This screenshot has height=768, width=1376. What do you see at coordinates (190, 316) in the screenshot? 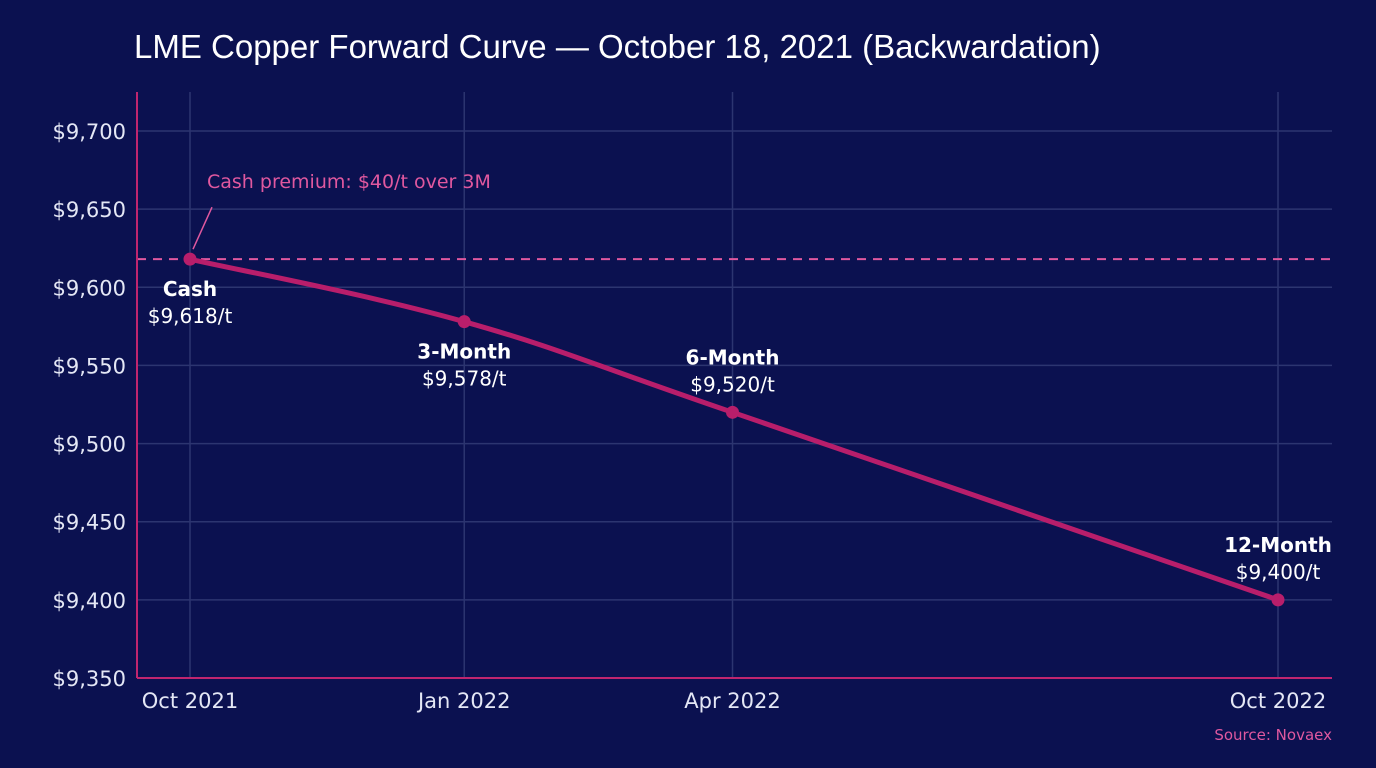
I see `point-value-label: $9,618/t` at bounding box center [190, 316].